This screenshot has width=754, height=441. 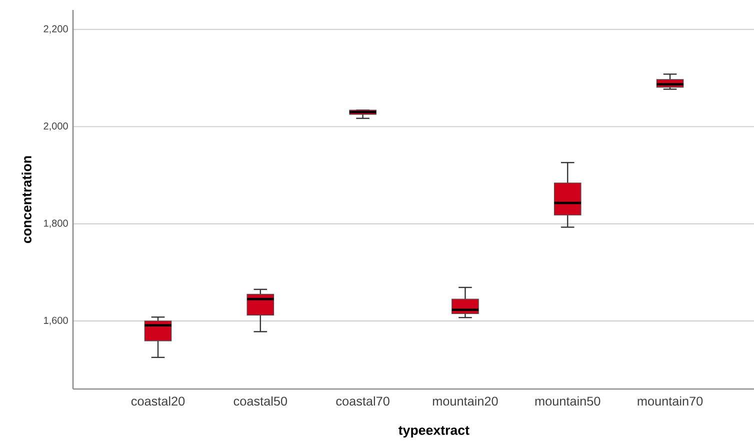 I want to click on x-tick-label: mountain20, so click(x=465, y=401).